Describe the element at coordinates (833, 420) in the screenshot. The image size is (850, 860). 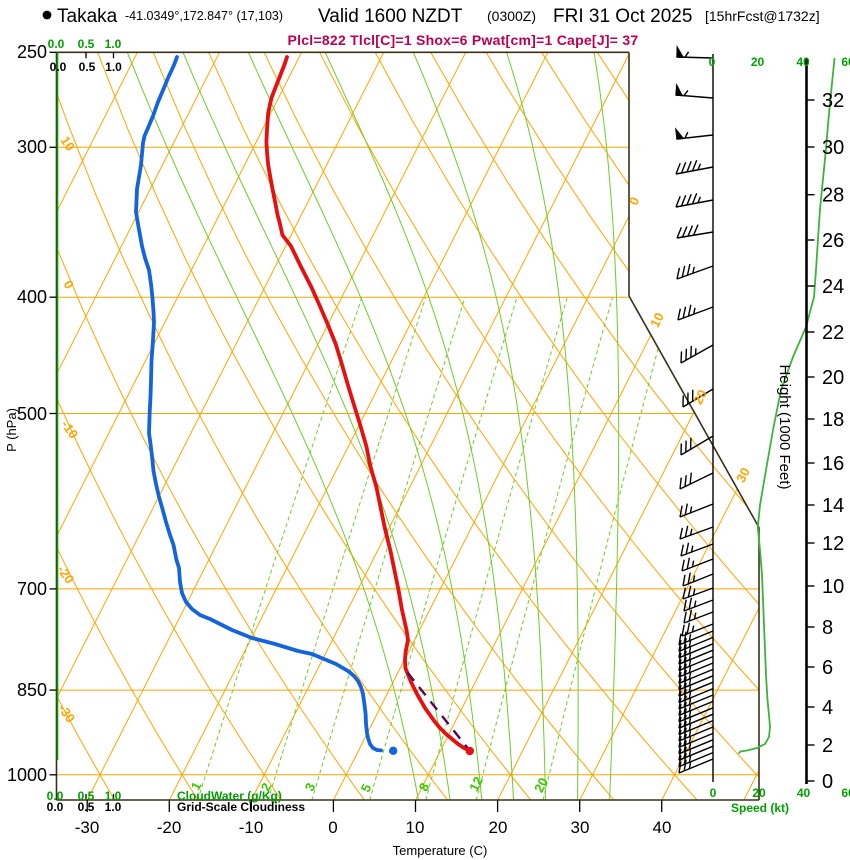
I see `svg-text: 18` at that location.